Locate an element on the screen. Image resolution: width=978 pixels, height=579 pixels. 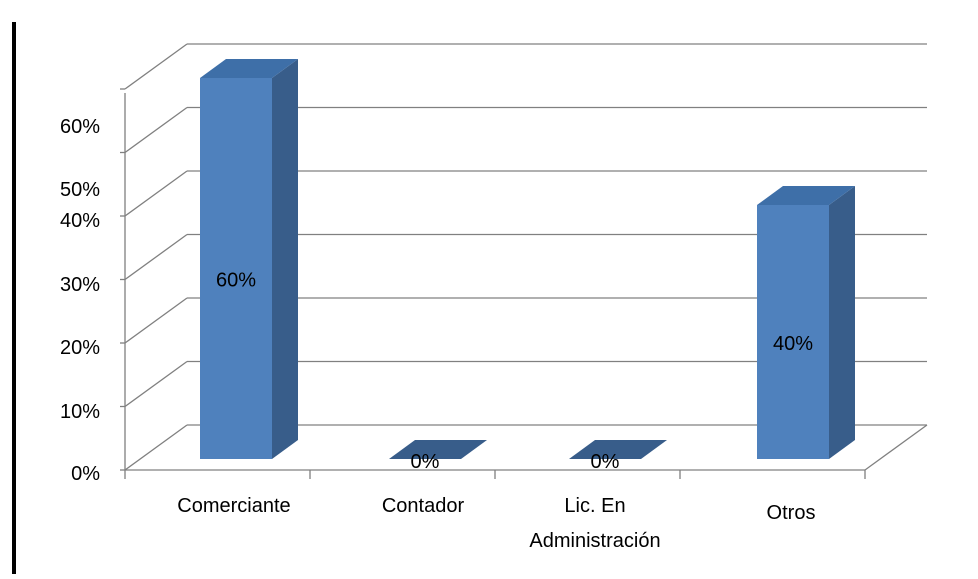
data-label: 40% is located at coordinates (793, 344).